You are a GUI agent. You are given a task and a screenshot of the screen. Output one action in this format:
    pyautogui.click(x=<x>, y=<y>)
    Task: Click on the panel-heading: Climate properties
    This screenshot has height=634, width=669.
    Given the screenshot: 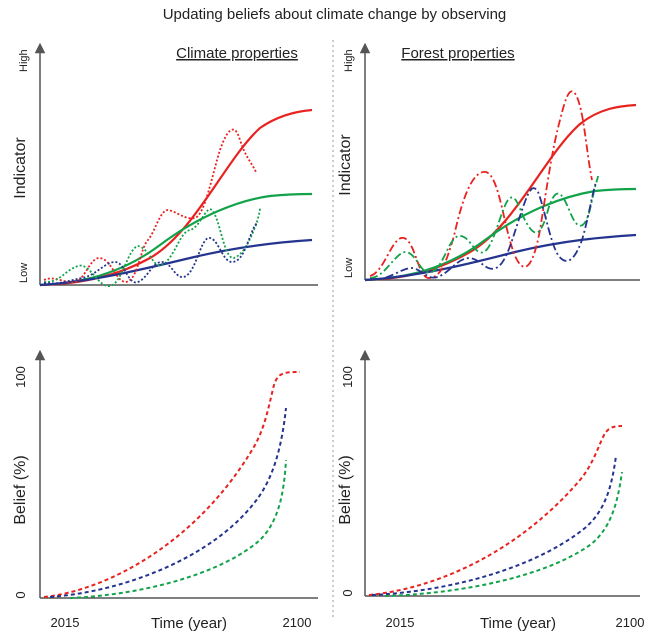 What is the action you would take?
    pyautogui.click(x=237, y=53)
    